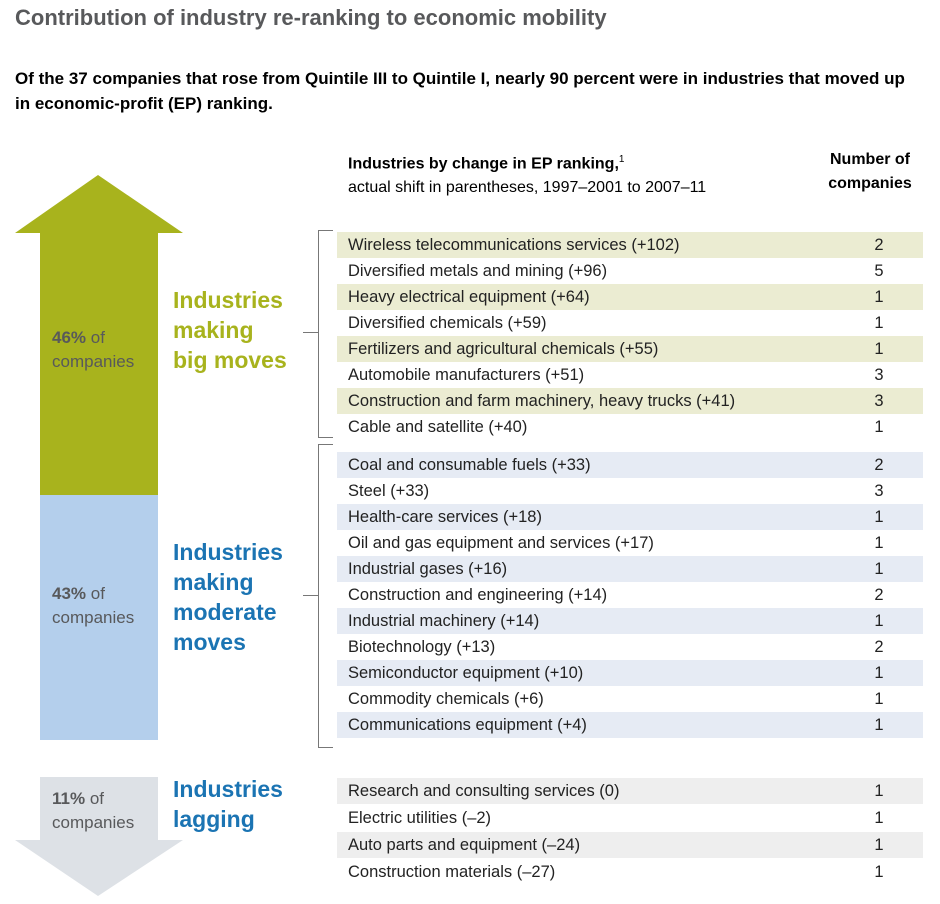 This screenshot has width=940, height=904. What do you see at coordinates (630, 271) in the screenshot?
I see `table-row: Diversified metals and mining (+96) 5` at bounding box center [630, 271].